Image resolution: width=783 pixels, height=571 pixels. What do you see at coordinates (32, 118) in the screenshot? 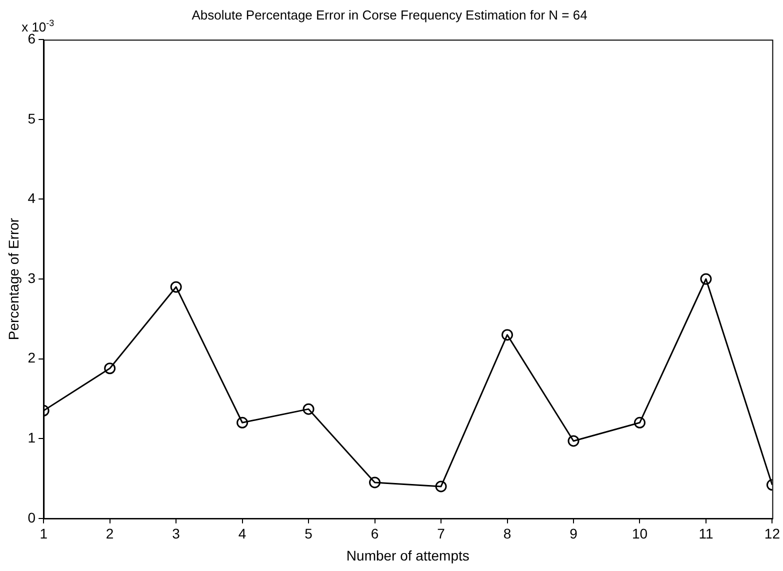
I see `y-tick-label: 5` at bounding box center [32, 118].